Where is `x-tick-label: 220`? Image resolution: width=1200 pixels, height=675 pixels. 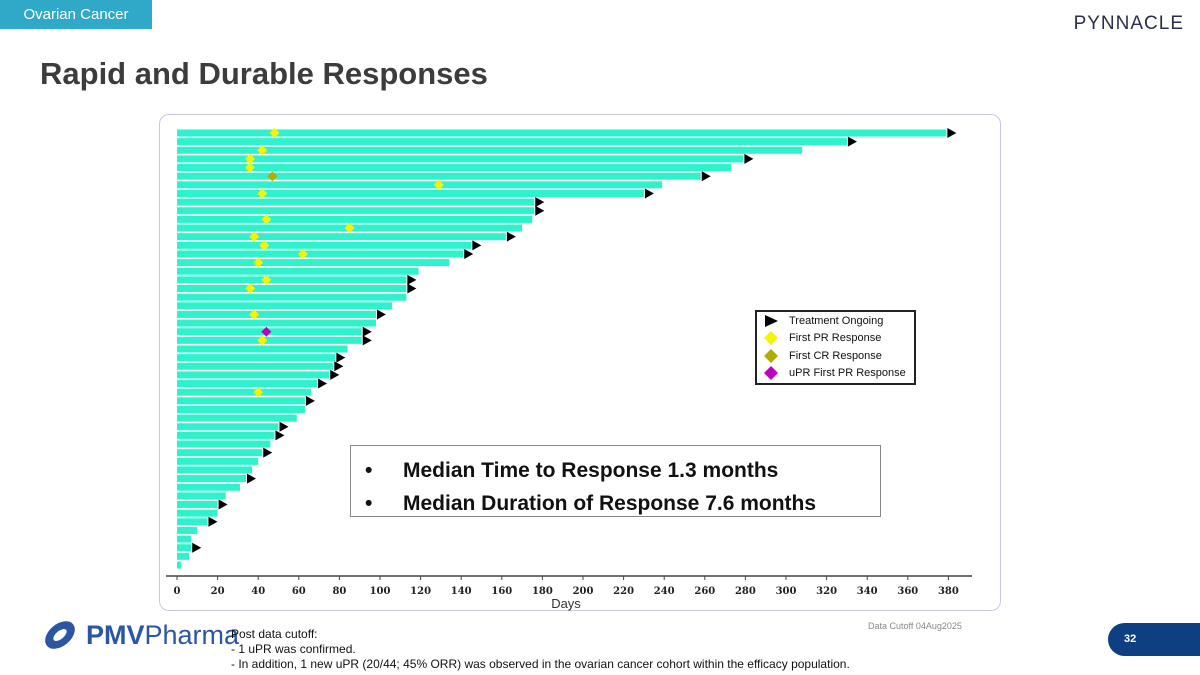 x-tick-label: 220 is located at coordinates (623, 591).